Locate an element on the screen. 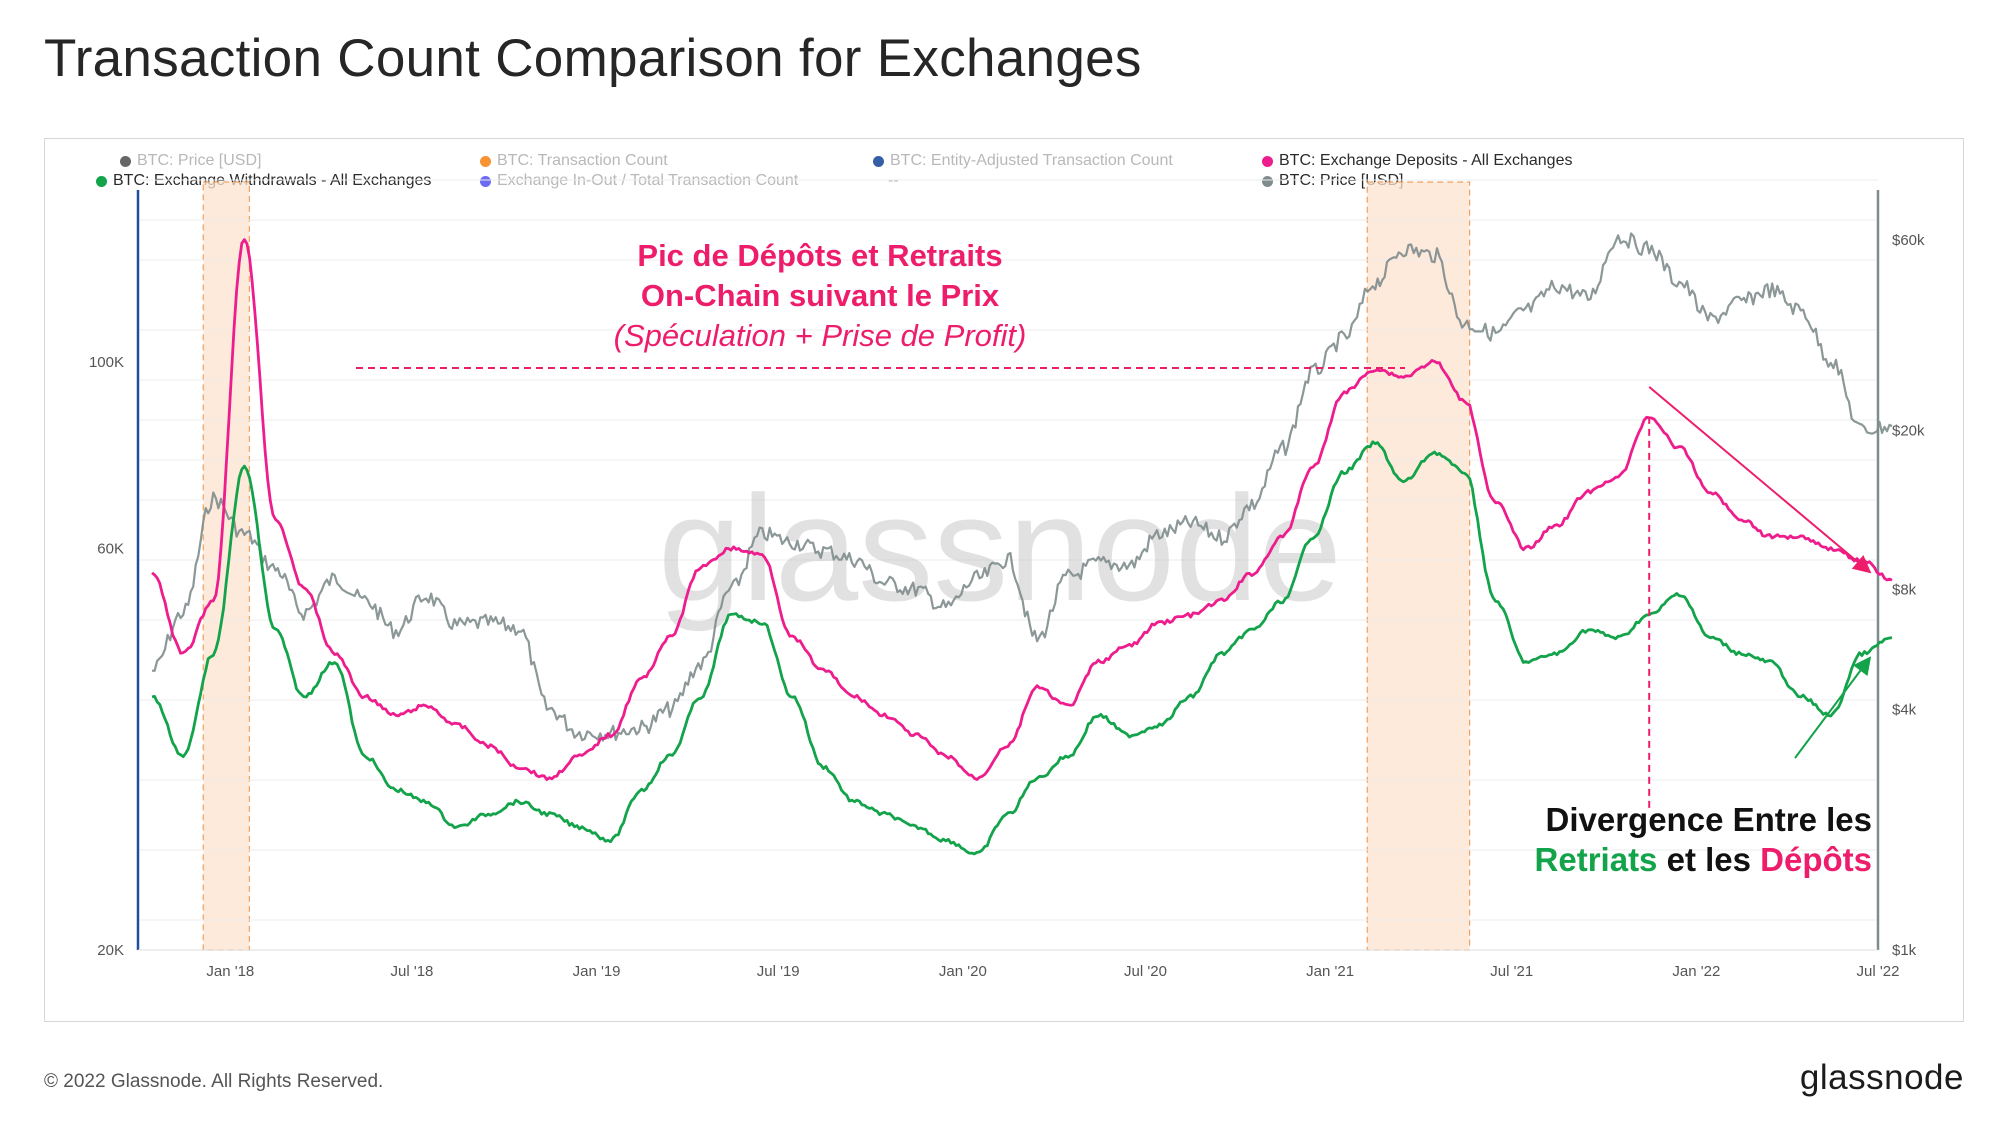 The width and height of the screenshot is (2000, 1126). legend-item-0: BTC: Price [USD] is located at coordinates (190, 161).